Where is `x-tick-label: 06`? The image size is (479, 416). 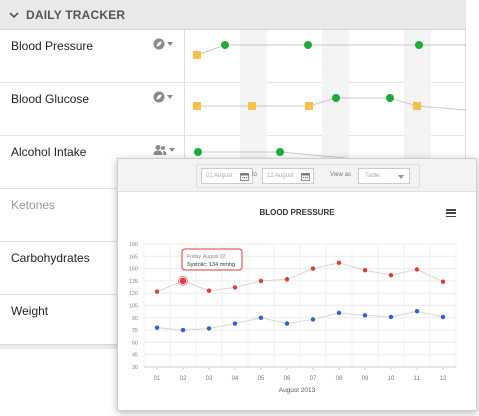 x-tick-label: 06 is located at coordinates (287, 379).